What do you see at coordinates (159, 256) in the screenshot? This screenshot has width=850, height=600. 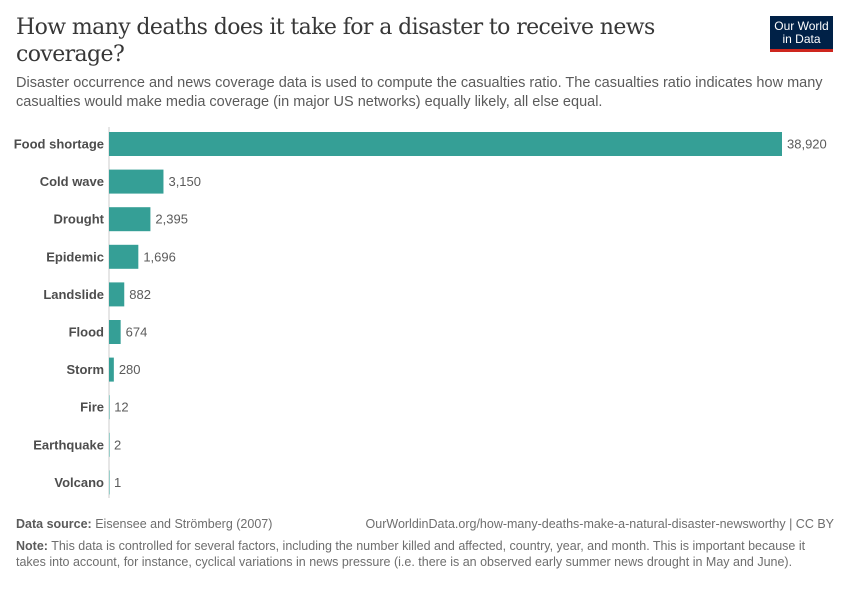 I see `value-label: 1,696` at bounding box center [159, 256].